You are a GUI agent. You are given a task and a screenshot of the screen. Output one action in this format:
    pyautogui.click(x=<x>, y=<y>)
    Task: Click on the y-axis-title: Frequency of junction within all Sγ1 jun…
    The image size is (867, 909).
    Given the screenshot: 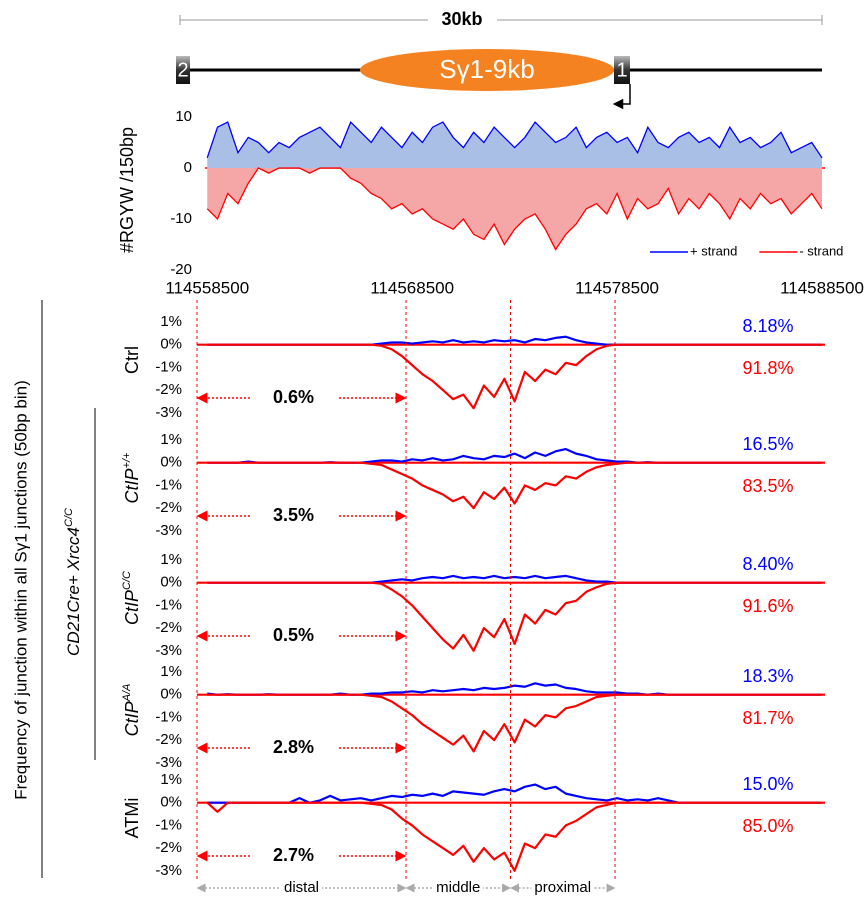 What is the action you would take?
    pyautogui.click(x=20, y=590)
    